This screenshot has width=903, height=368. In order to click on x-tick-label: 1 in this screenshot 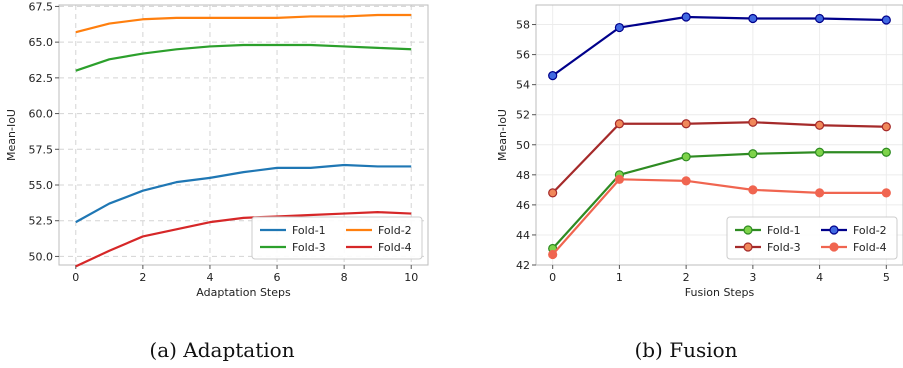, I will do `click(619, 277)`.